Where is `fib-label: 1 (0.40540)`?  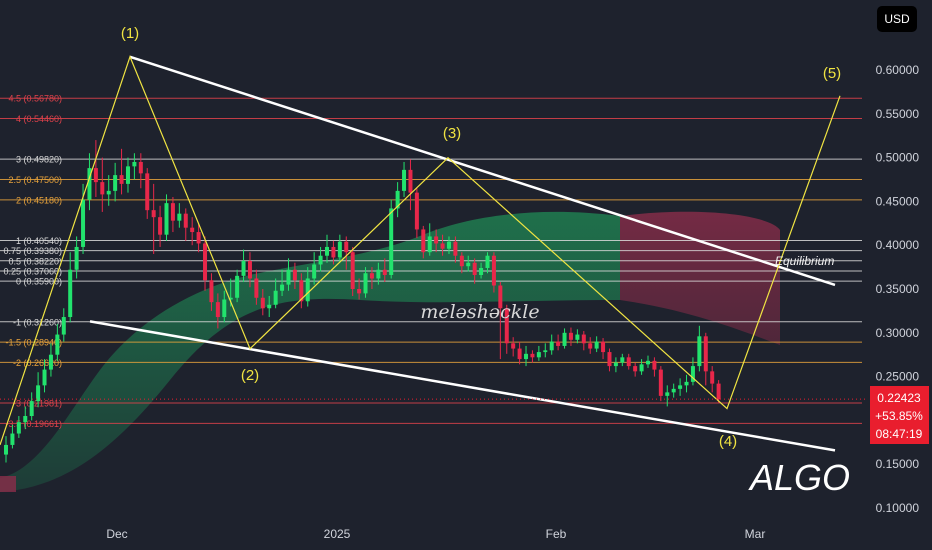
fib-label: 1 (0.40540) is located at coordinates (39, 241).